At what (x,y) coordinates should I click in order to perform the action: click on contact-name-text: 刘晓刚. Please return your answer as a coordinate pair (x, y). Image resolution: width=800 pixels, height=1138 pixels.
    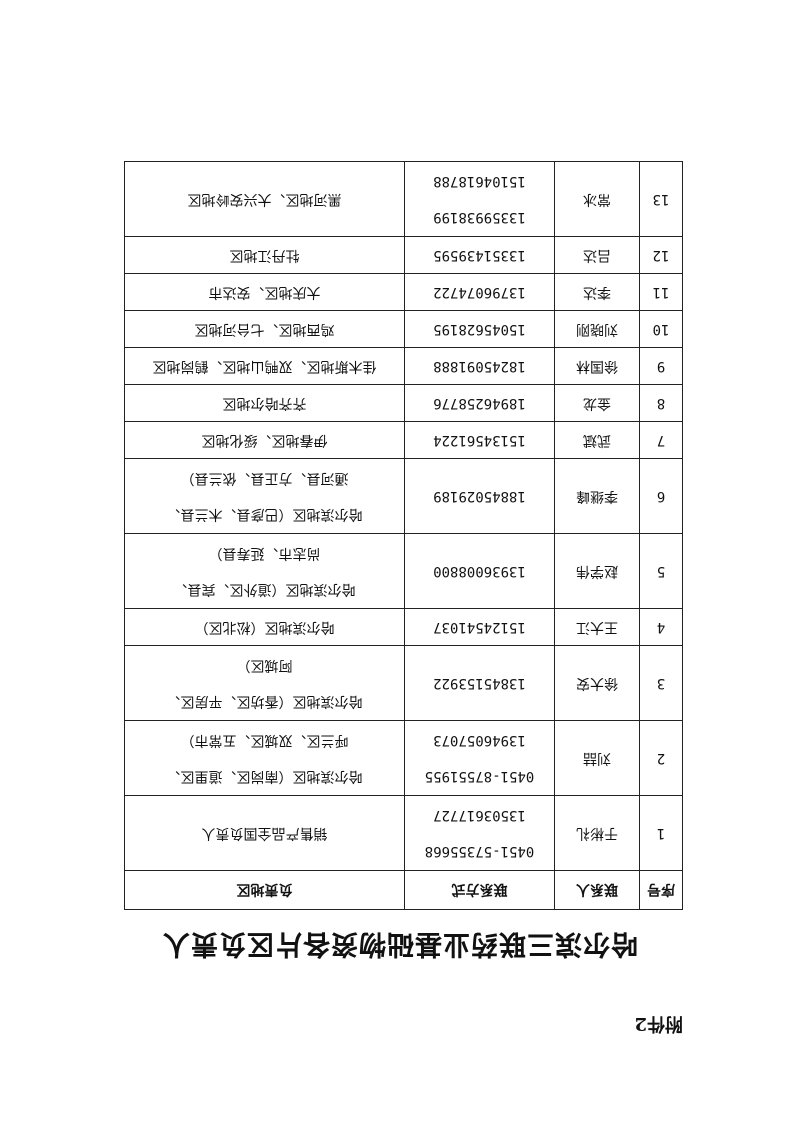
    Looking at the image, I should click on (597, 329).